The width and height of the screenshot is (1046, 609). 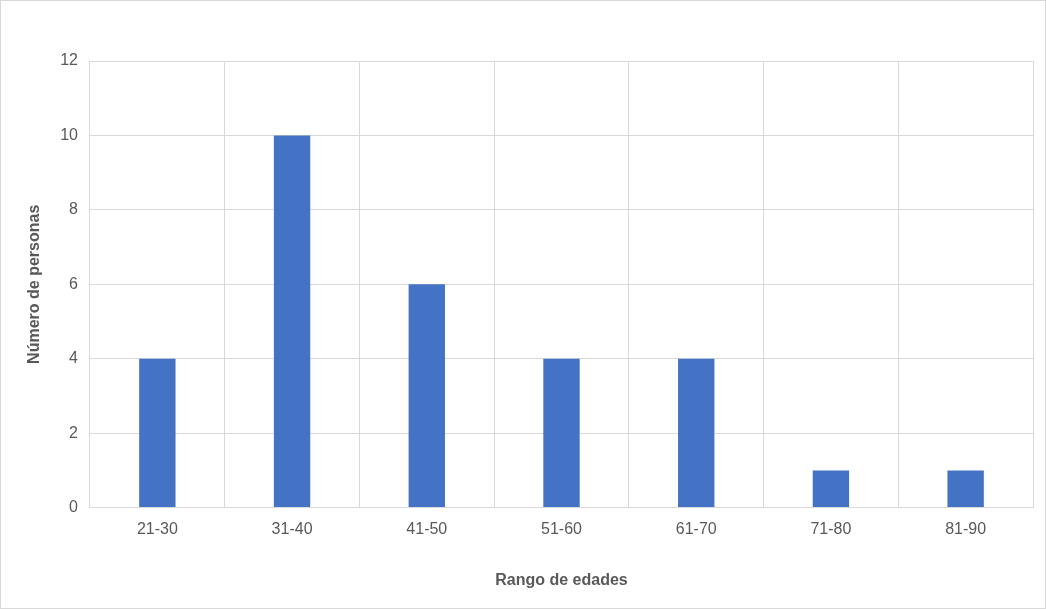 What do you see at coordinates (69, 134) in the screenshot?
I see `y-tick-label: 10` at bounding box center [69, 134].